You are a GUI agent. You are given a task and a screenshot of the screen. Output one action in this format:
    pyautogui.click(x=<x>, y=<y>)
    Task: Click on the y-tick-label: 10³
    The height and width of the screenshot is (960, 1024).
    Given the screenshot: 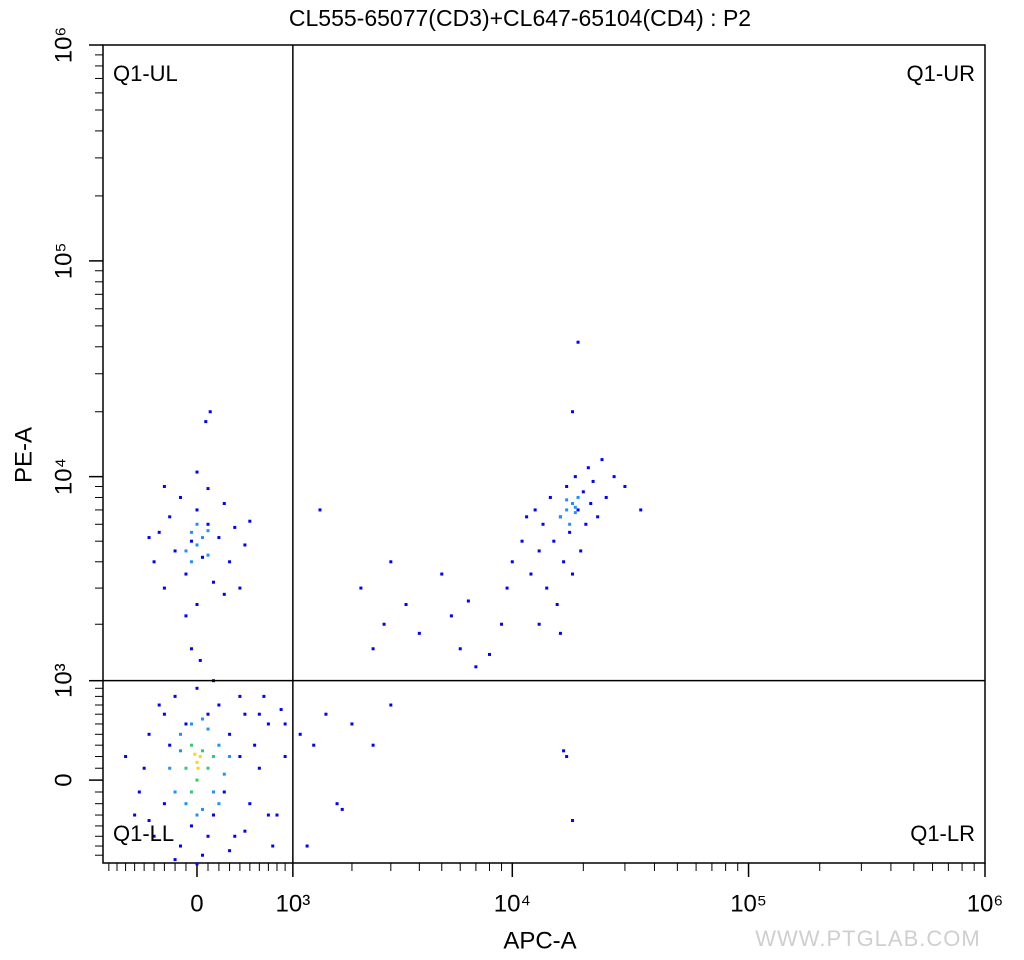 What is the action you would take?
    pyautogui.click(x=63, y=680)
    